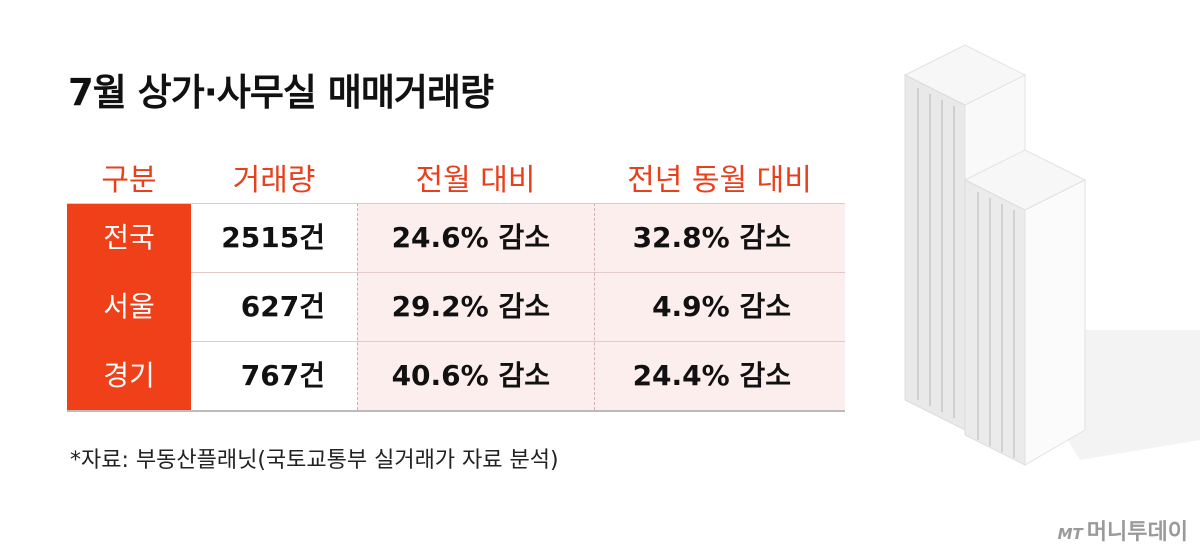 The image size is (1200, 554). What do you see at coordinates (129, 306) in the screenshot?
I see `row-header: 서울` at bounding box center [129, 306].